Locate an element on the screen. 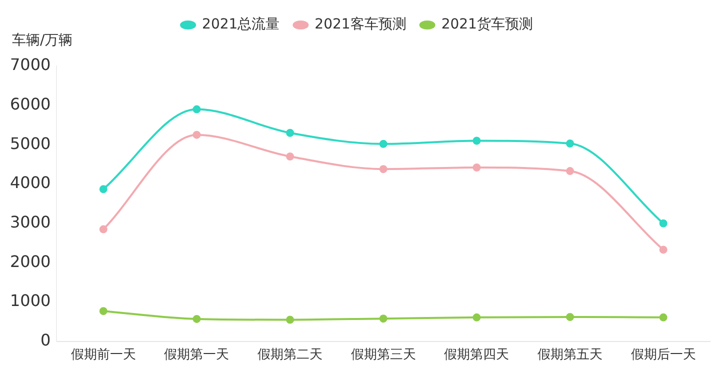 Image resolution: width=720 pixels, height=375 pixels. y-tick-label: 5000 is located at coordinates (30, 143).